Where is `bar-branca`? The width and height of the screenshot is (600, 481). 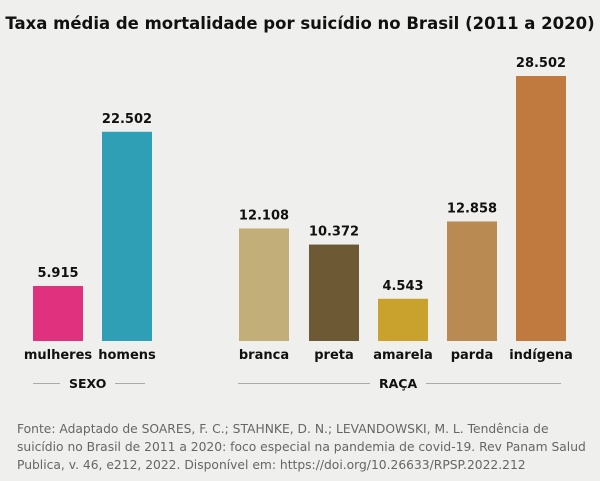
bar-branca is located at coordinates (264, 284).